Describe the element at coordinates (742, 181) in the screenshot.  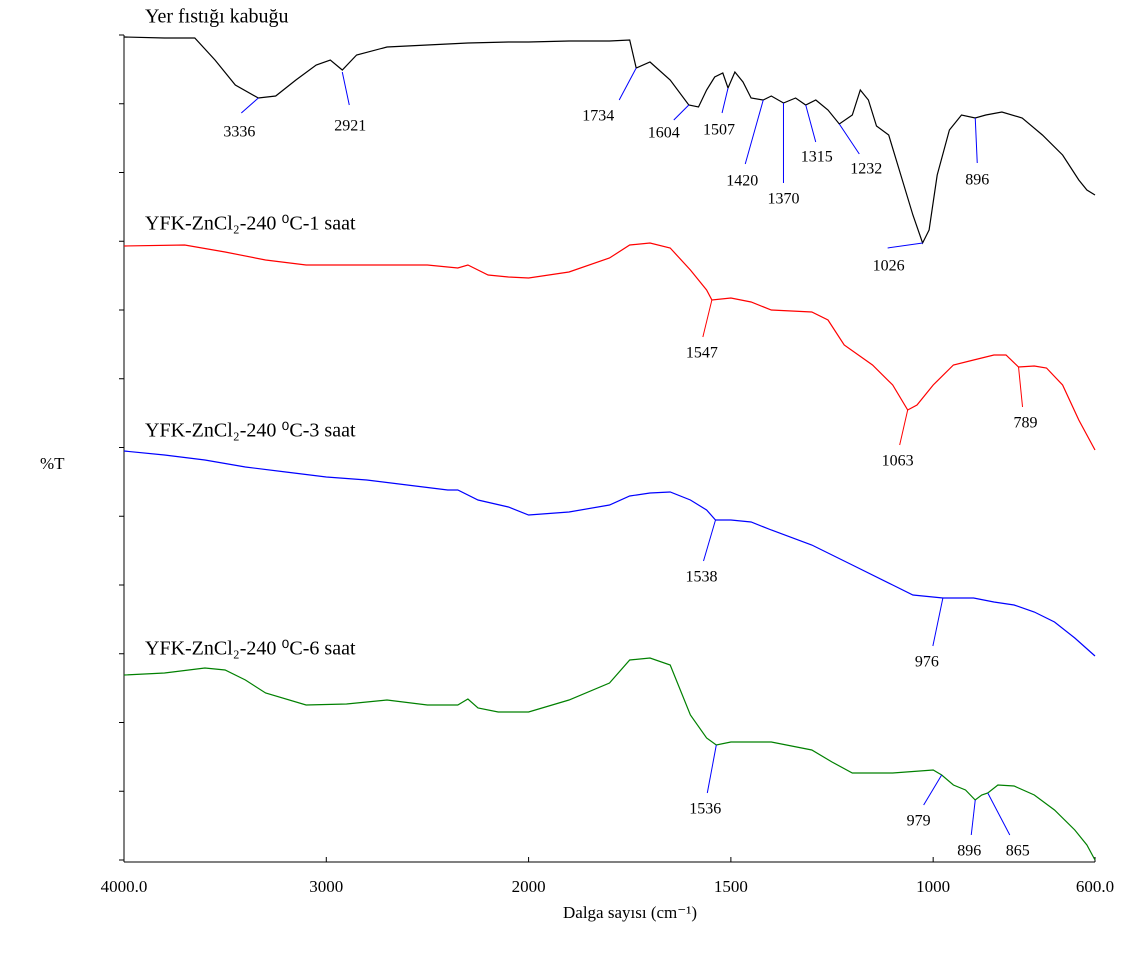
I see `annotation-label: 1420` at that location.